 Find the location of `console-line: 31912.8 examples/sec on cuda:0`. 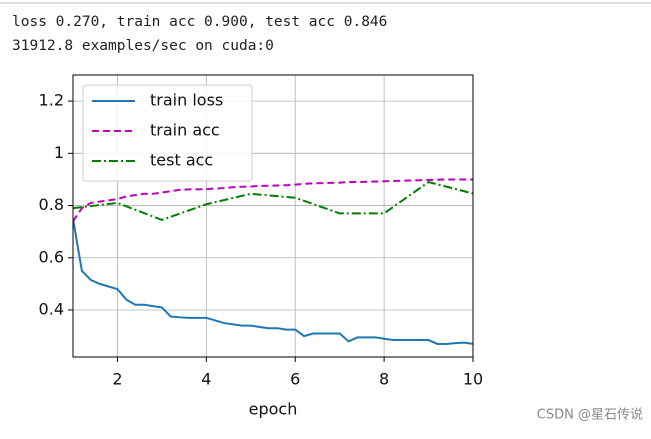

console-line: 31912.8 examples/sec on cuda:0 is located at coordinates (143, 46).